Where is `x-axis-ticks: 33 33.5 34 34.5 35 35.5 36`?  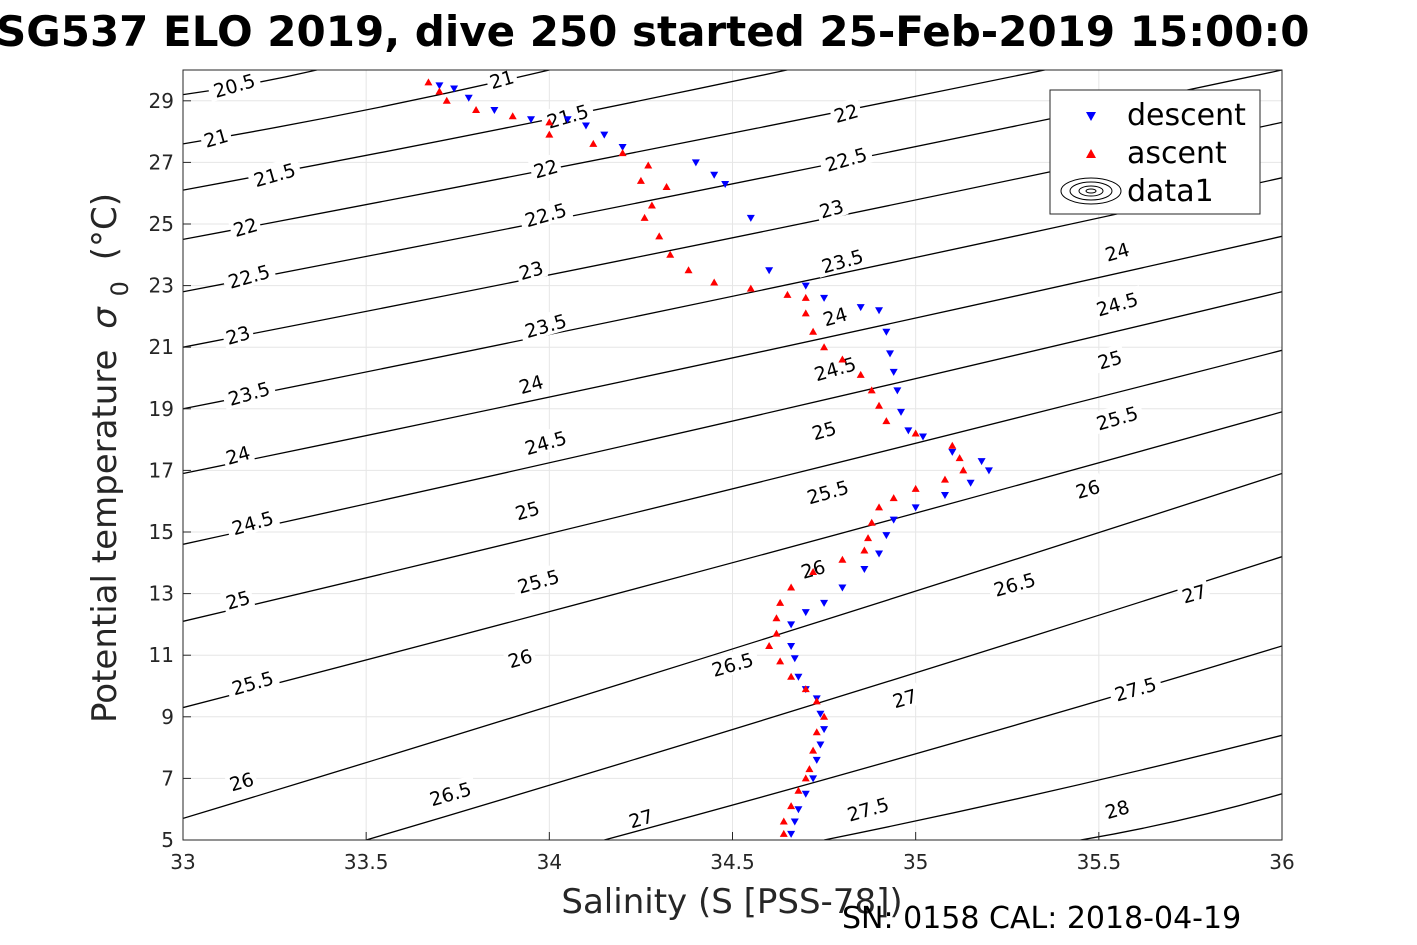
x-axis-ticks: 33 33.5 34 34.5 35 35.5 36 is located at coordinates (732, 853).